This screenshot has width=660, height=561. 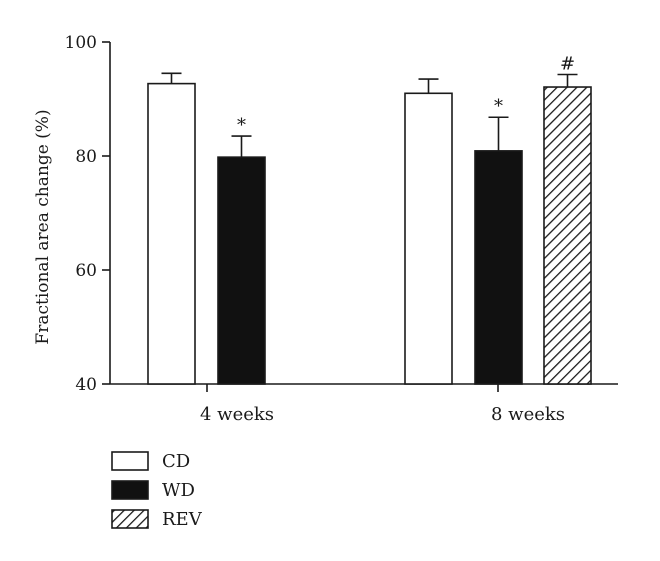 I want to click on legend-cd-swatch, so click(x=130, y=461).